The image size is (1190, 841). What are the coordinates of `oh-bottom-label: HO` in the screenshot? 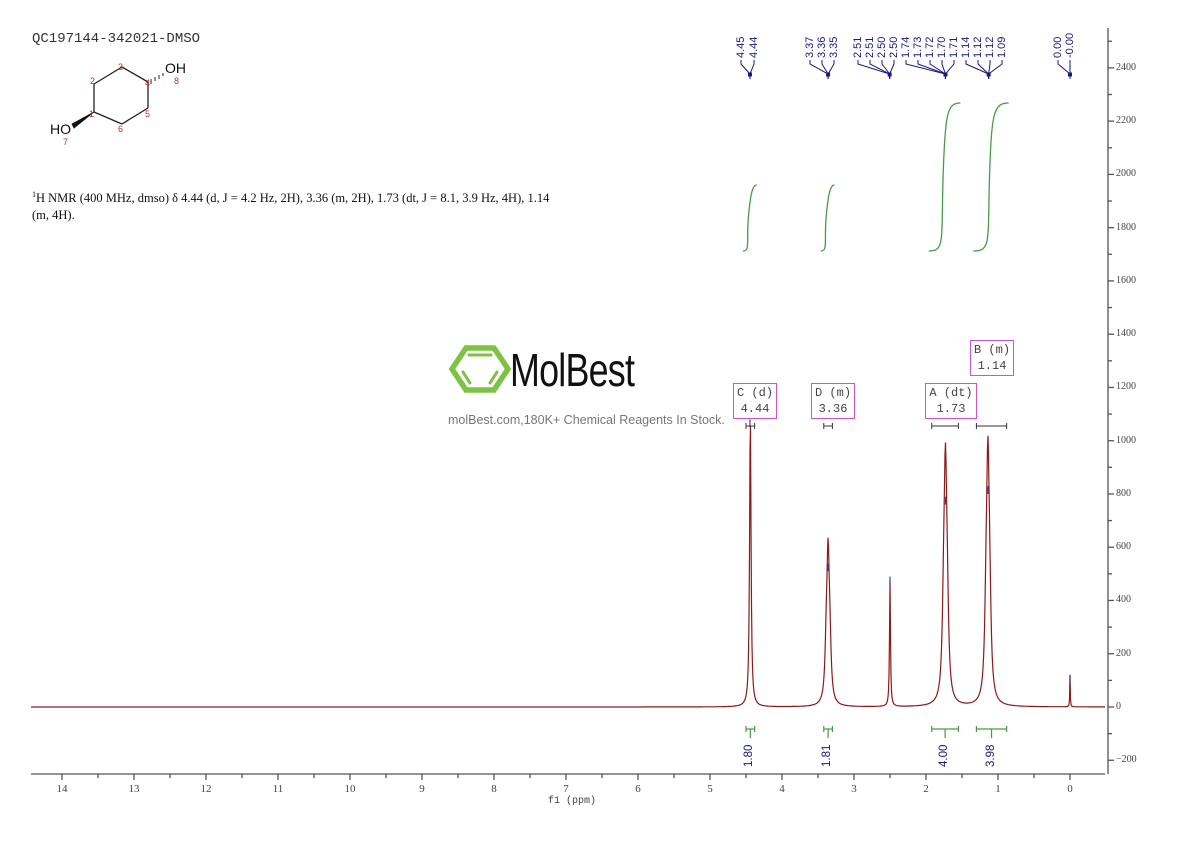 It's located at (60, 129).